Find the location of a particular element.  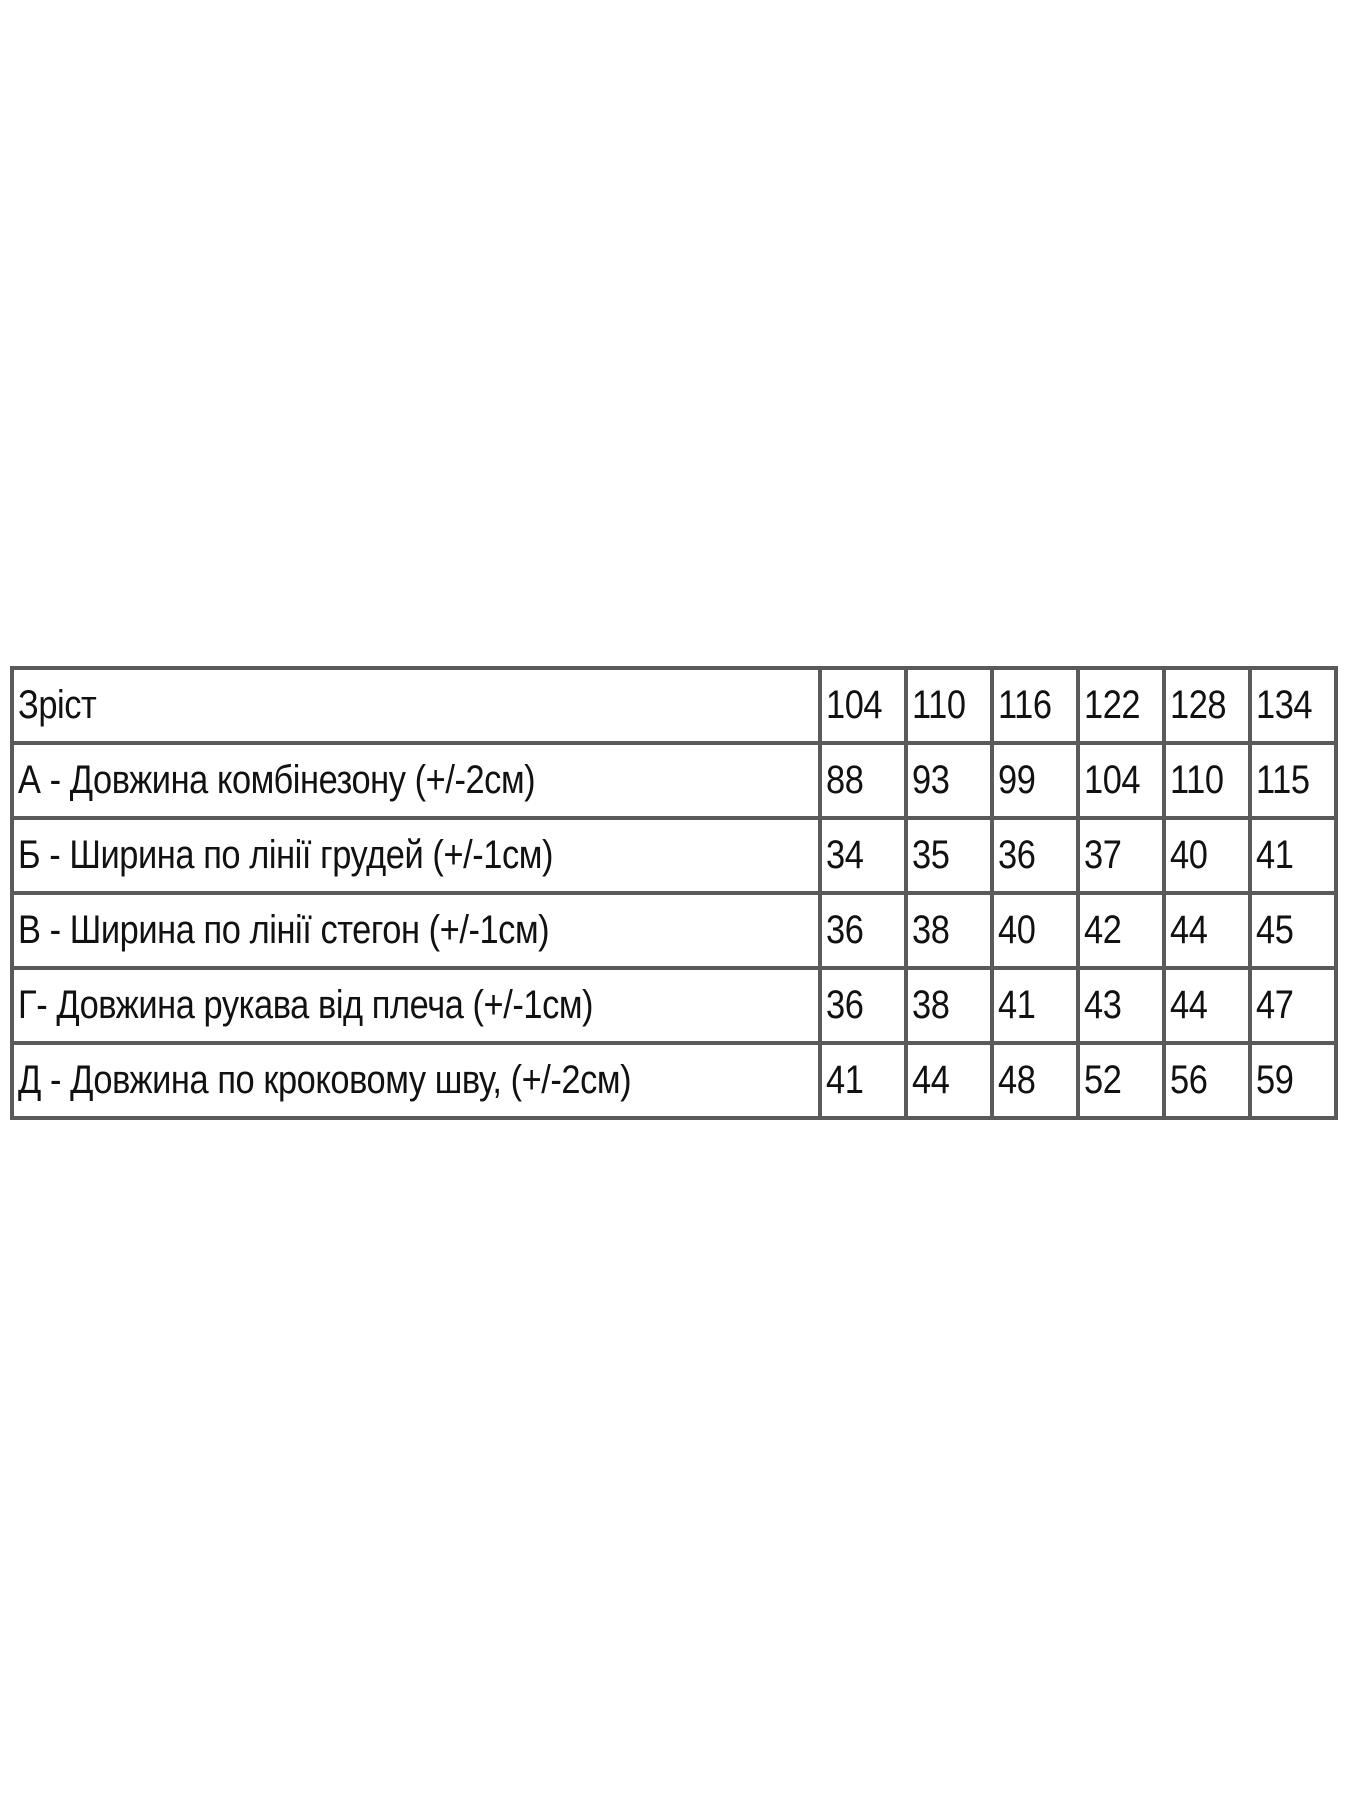

measurement-value: 48 is located at coordinates (1017, 1080).